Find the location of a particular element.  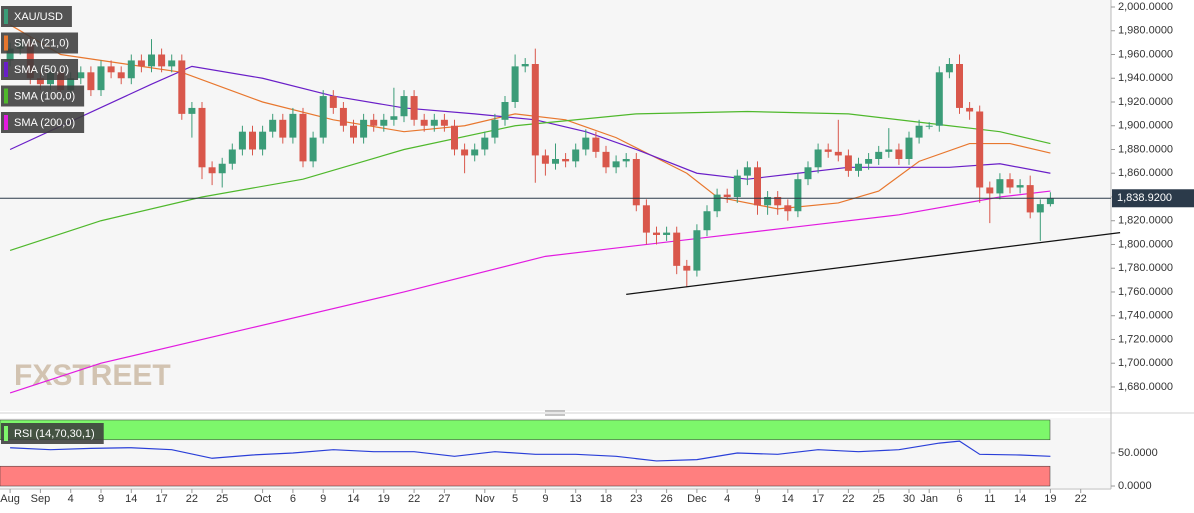

y-tick-label: 1,780.0000 is located at coordinates (1145, 268).